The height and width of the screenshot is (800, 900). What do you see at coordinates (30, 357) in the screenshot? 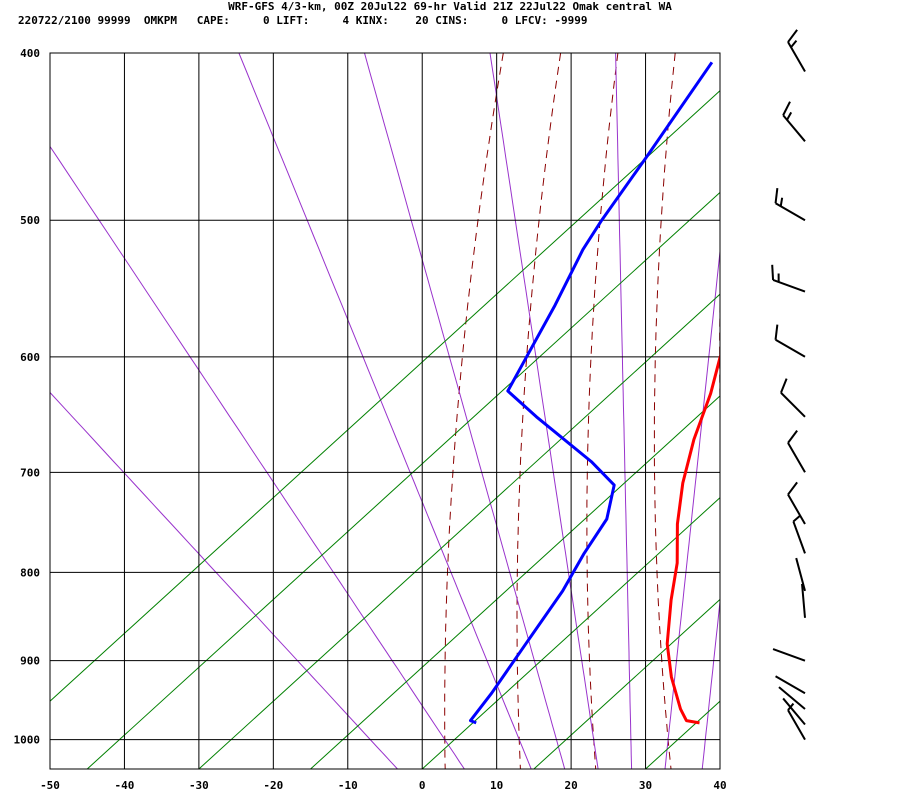
I see `y-tick-label: 600` at bounding box center [30, 357].